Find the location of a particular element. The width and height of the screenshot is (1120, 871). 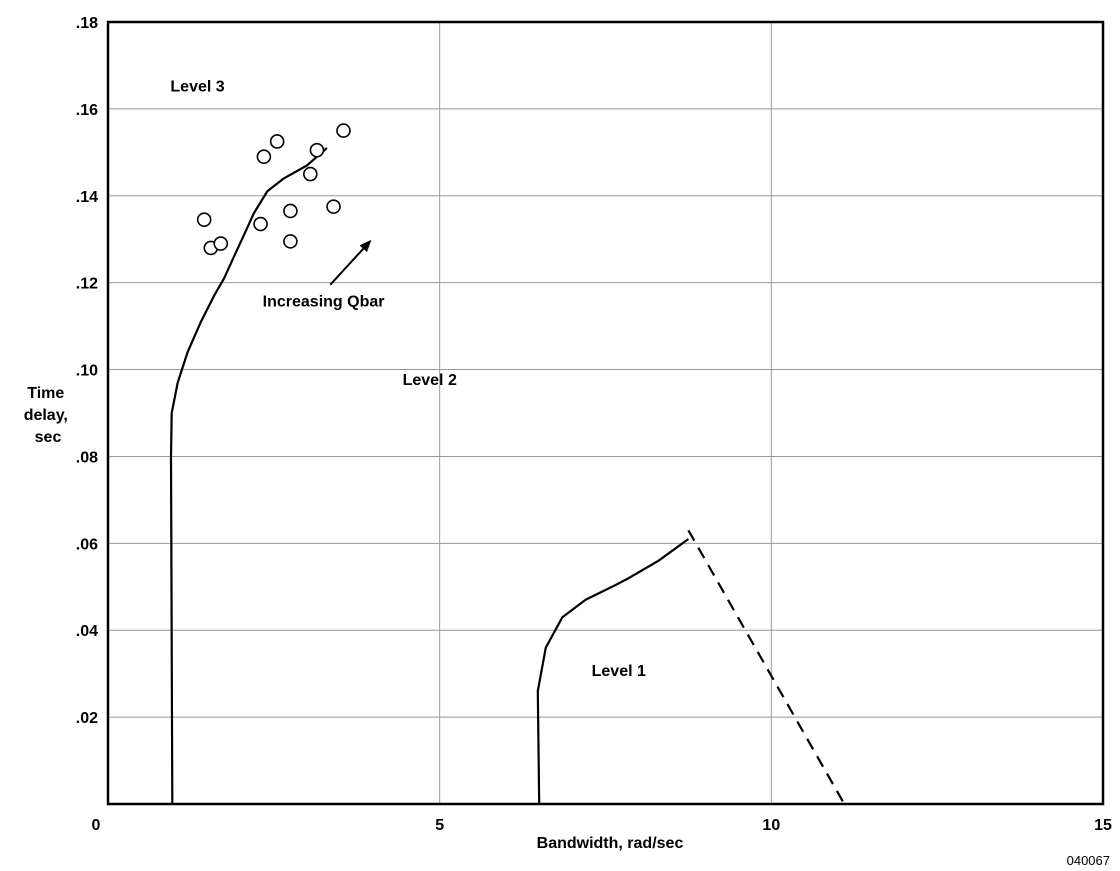

scatter-points is located at coordinates (273, 189).